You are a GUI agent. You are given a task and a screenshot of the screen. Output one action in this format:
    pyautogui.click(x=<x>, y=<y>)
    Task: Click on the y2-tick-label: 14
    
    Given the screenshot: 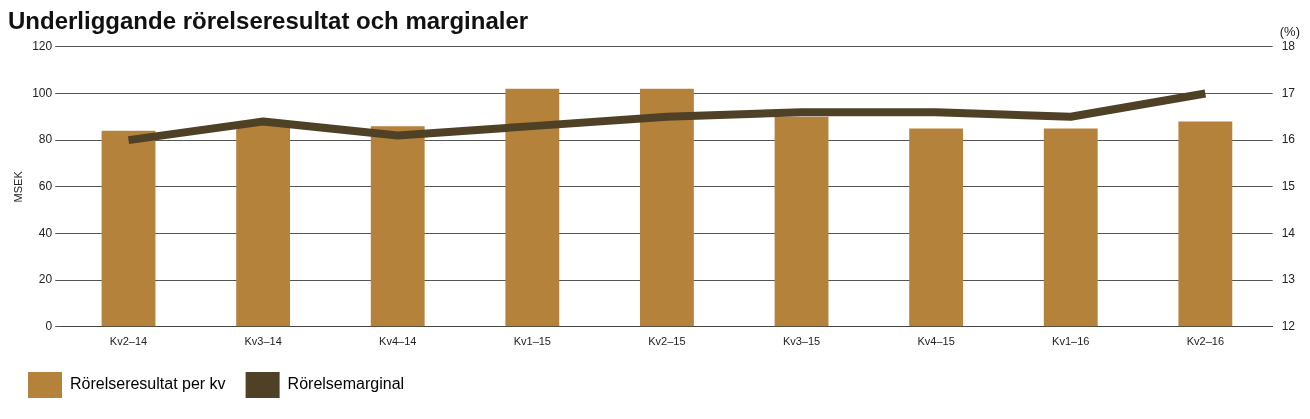 What is the action you would take?
    pyautogui.click(x=1288, y=232)
    